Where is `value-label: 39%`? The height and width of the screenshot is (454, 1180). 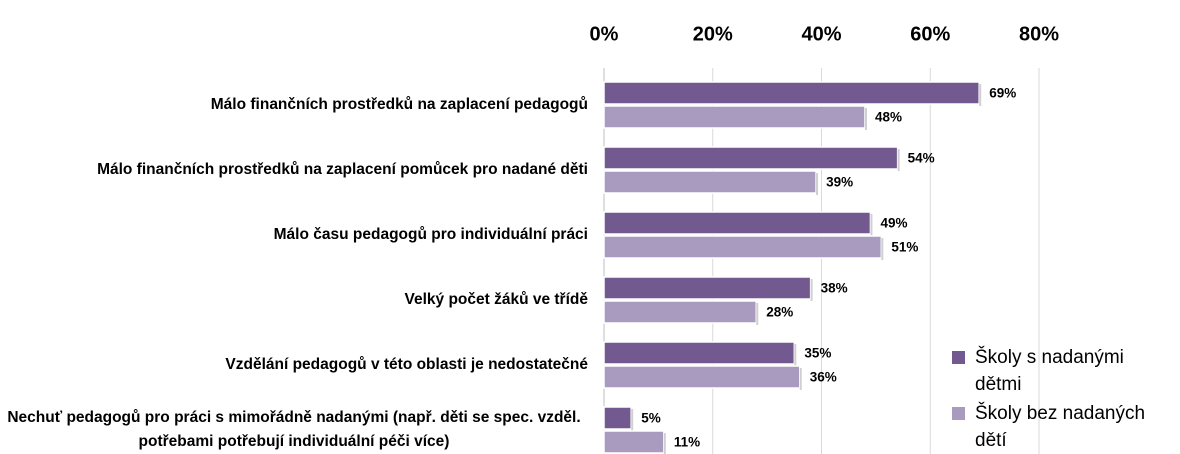
value-label: 39% is located at coordinates (839, 182).